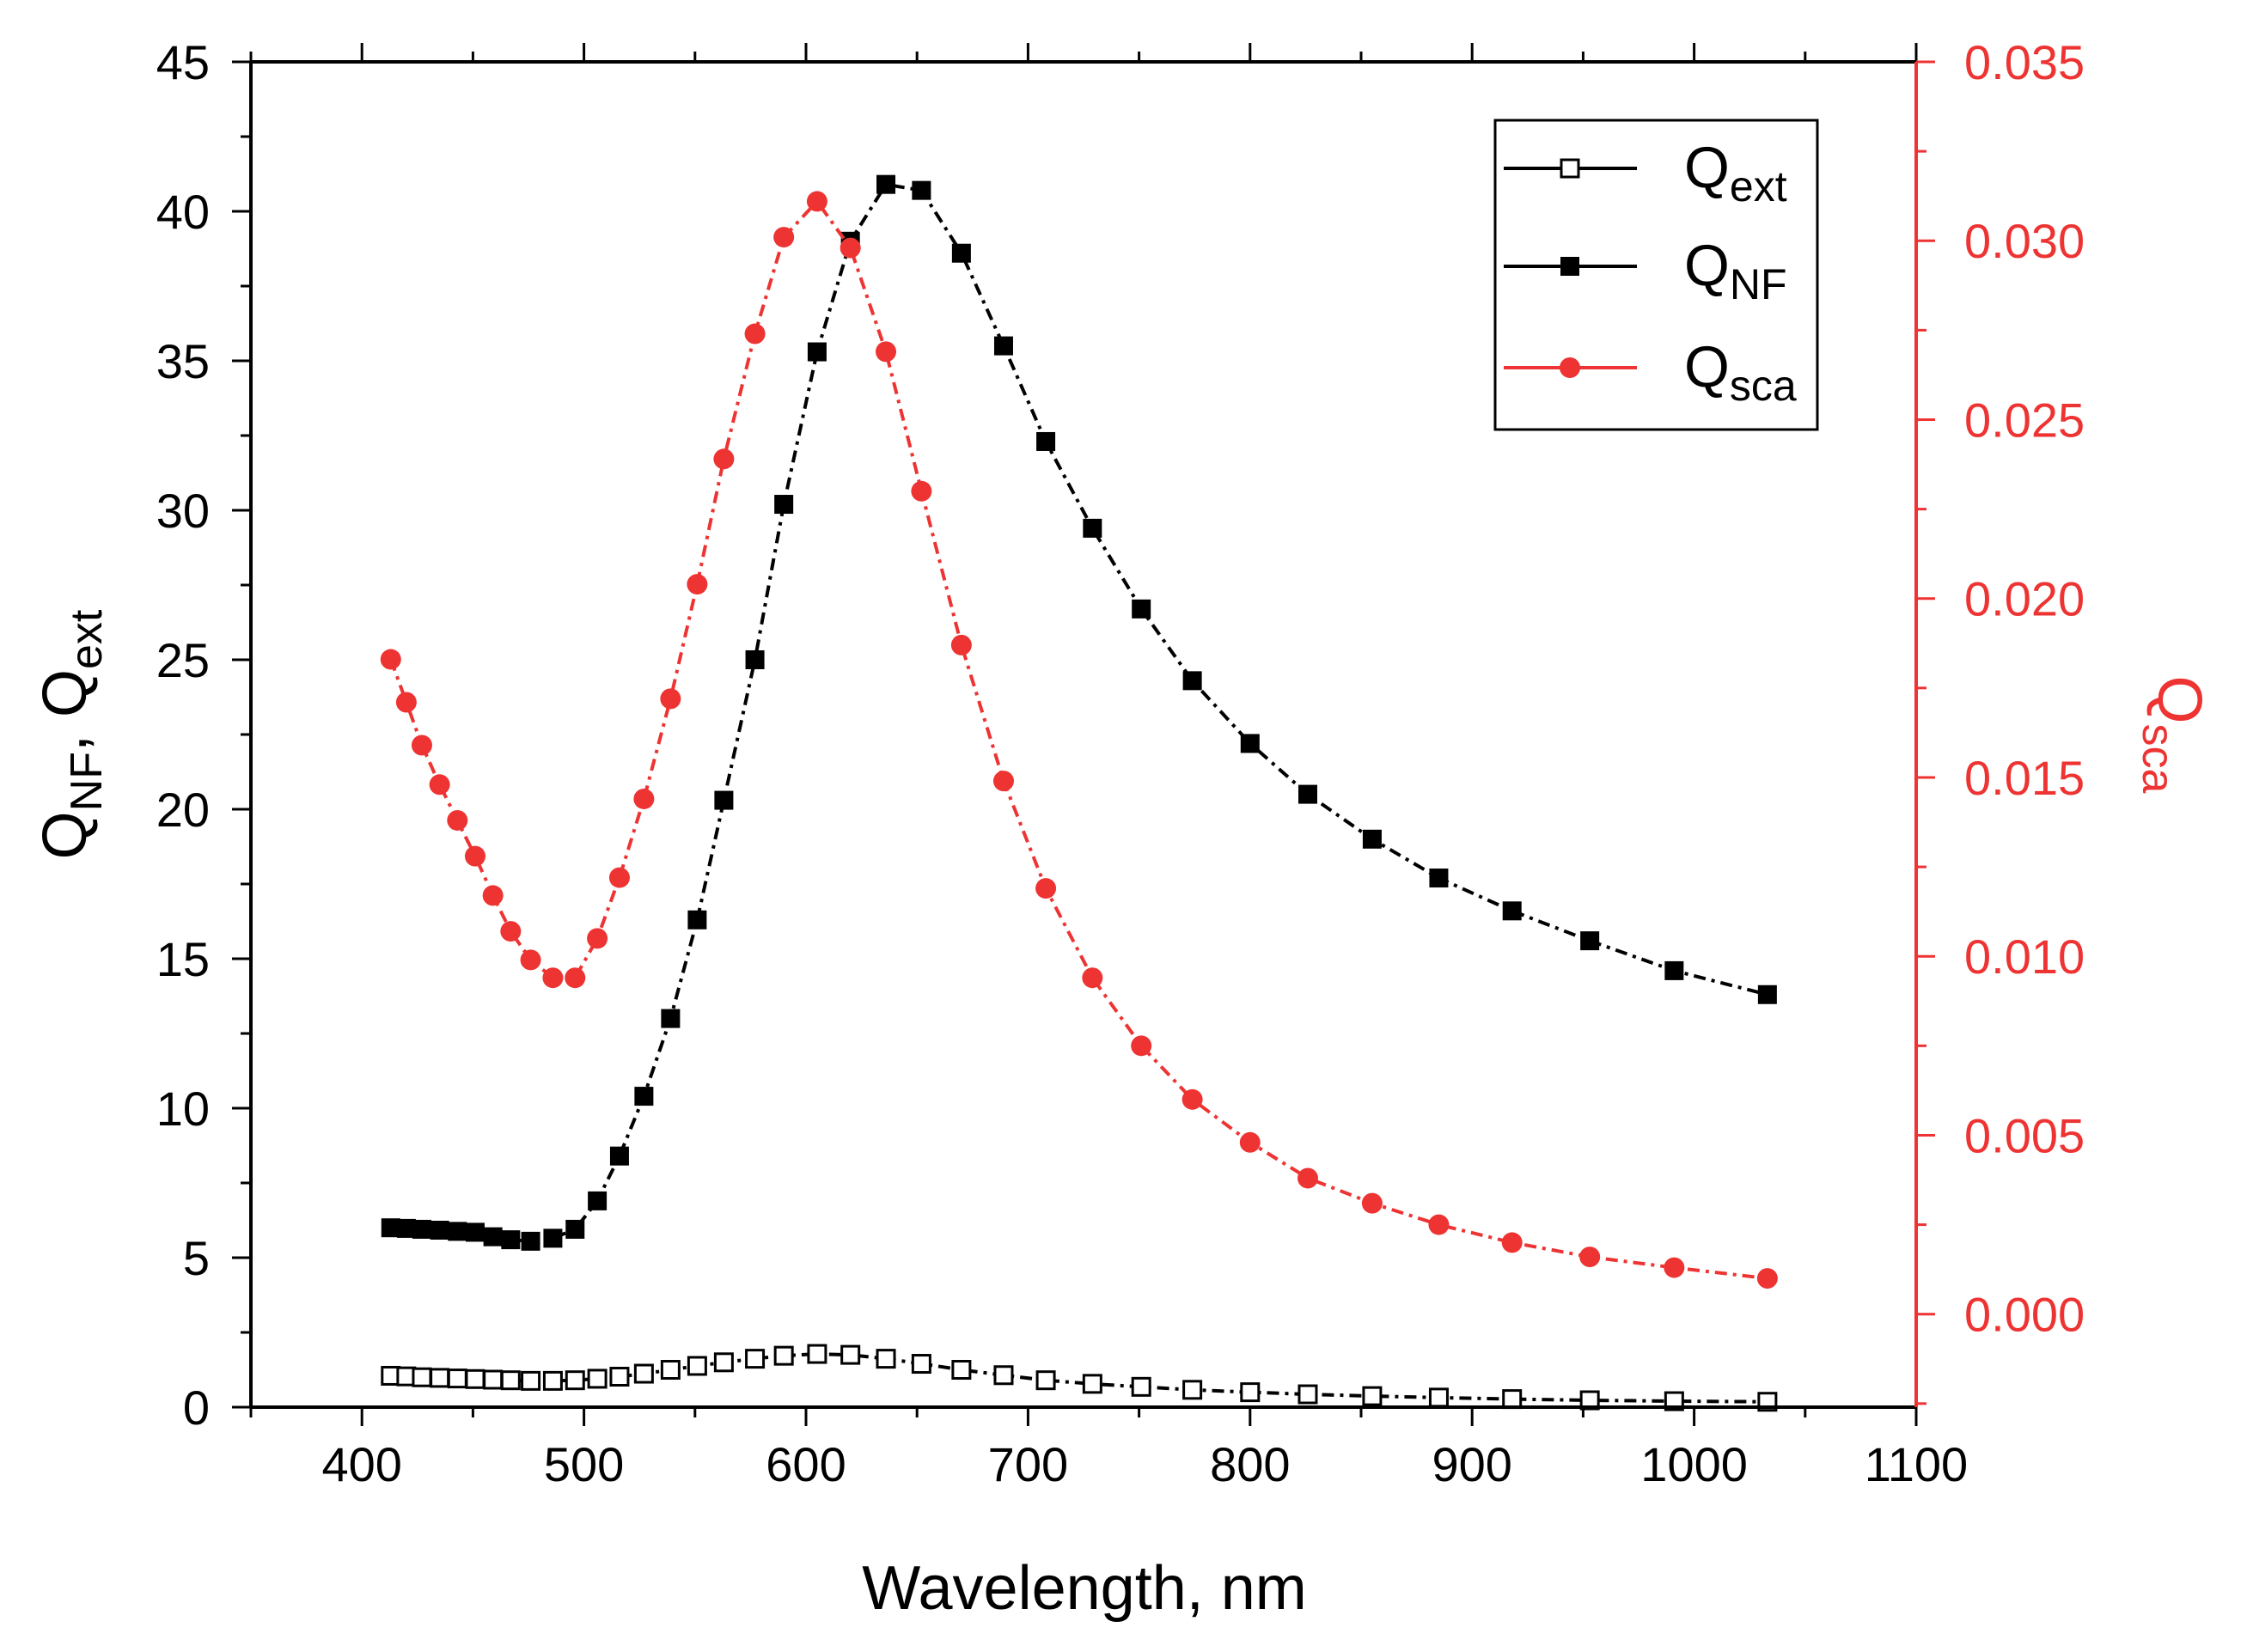  What do you see at coordinates (1707, 168) in the screenshot?
I see `legend-label-ext-q: Q` at bounding box center [1707, 168].